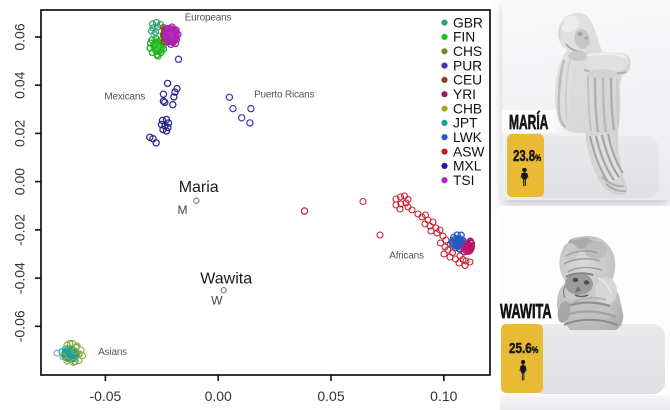  Describe the element at coordinates (468, 151) in the screenshot. I see `svg-text: ASW` at that location.